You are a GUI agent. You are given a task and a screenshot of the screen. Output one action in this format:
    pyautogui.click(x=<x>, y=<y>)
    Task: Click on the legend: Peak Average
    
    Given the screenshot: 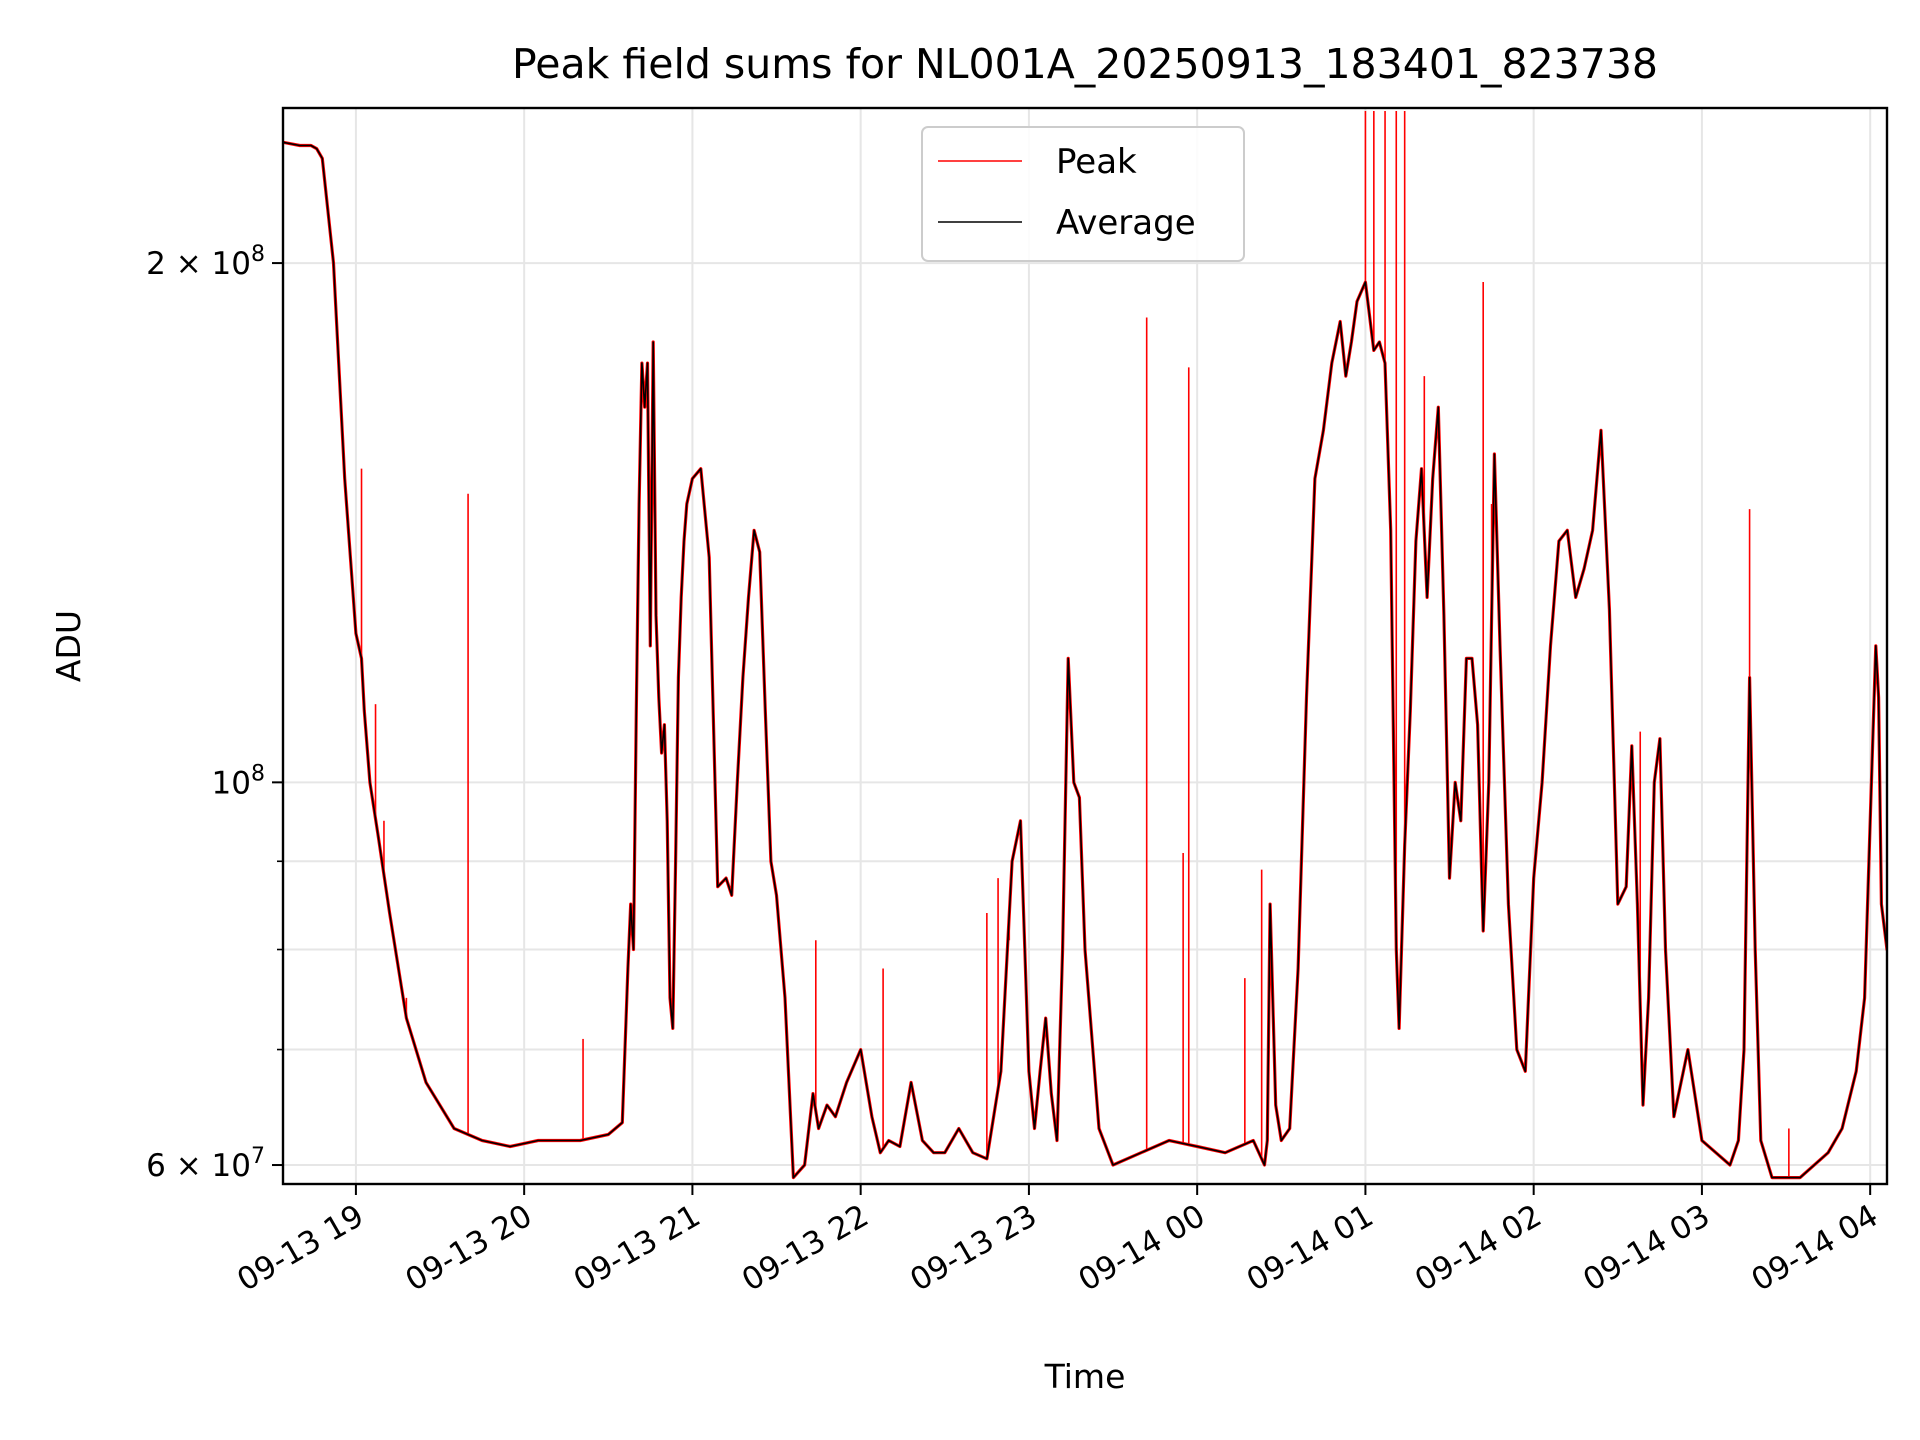 What is the action you would take?
    pyautogui.click(x=1083, y=194)
    